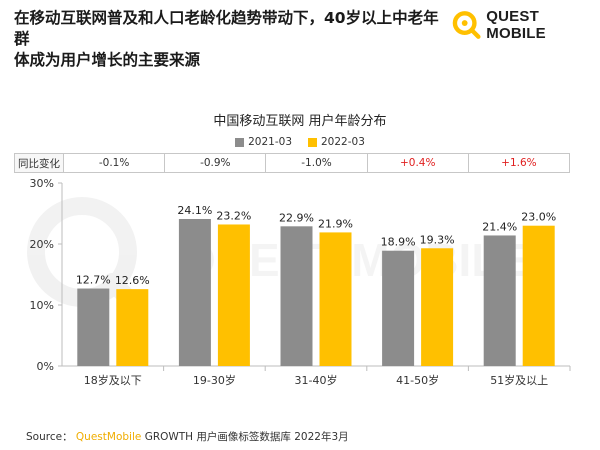  I want to click on headline-line-1: 在移动互联网普及和人口老龄化趋势带动下，40岁以上中老年群, so click(226, 28).